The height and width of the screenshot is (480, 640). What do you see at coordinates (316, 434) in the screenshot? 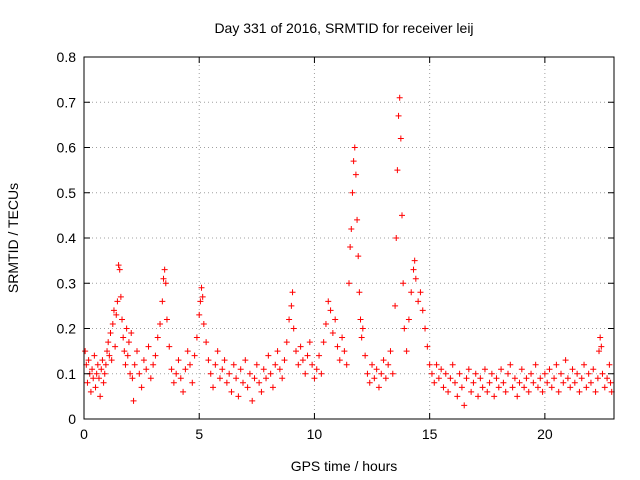
I see `x-tick-labels: 0 5 10 15 20` at bounding box center [316, 434].